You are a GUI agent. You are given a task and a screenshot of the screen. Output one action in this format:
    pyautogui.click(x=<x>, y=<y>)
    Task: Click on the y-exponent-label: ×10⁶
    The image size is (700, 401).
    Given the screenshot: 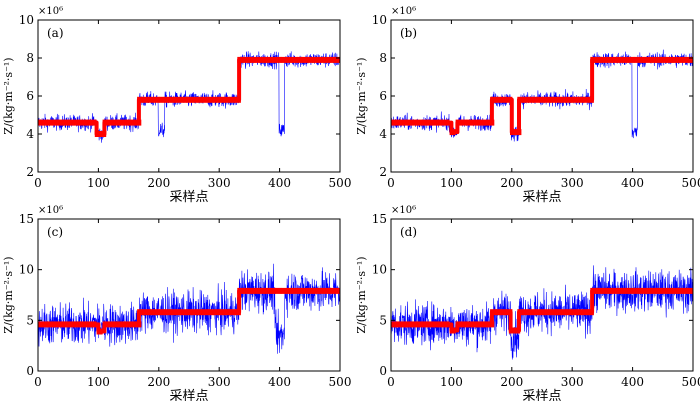 What is the action you would take?
    pyautogui.click(x=403, y=11)
    